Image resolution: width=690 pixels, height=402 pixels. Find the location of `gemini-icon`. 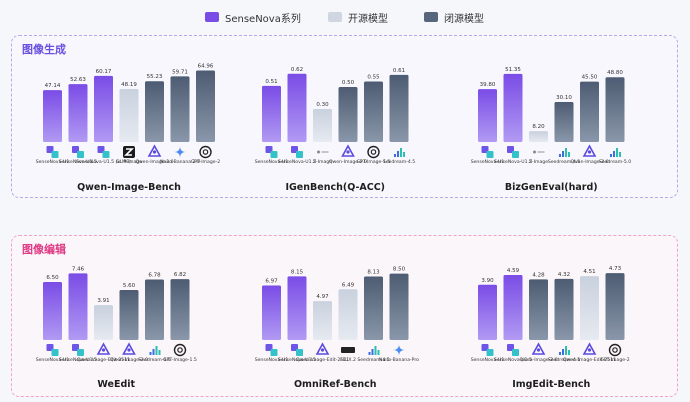

gemini-icon is located at coordinates (180, 152).